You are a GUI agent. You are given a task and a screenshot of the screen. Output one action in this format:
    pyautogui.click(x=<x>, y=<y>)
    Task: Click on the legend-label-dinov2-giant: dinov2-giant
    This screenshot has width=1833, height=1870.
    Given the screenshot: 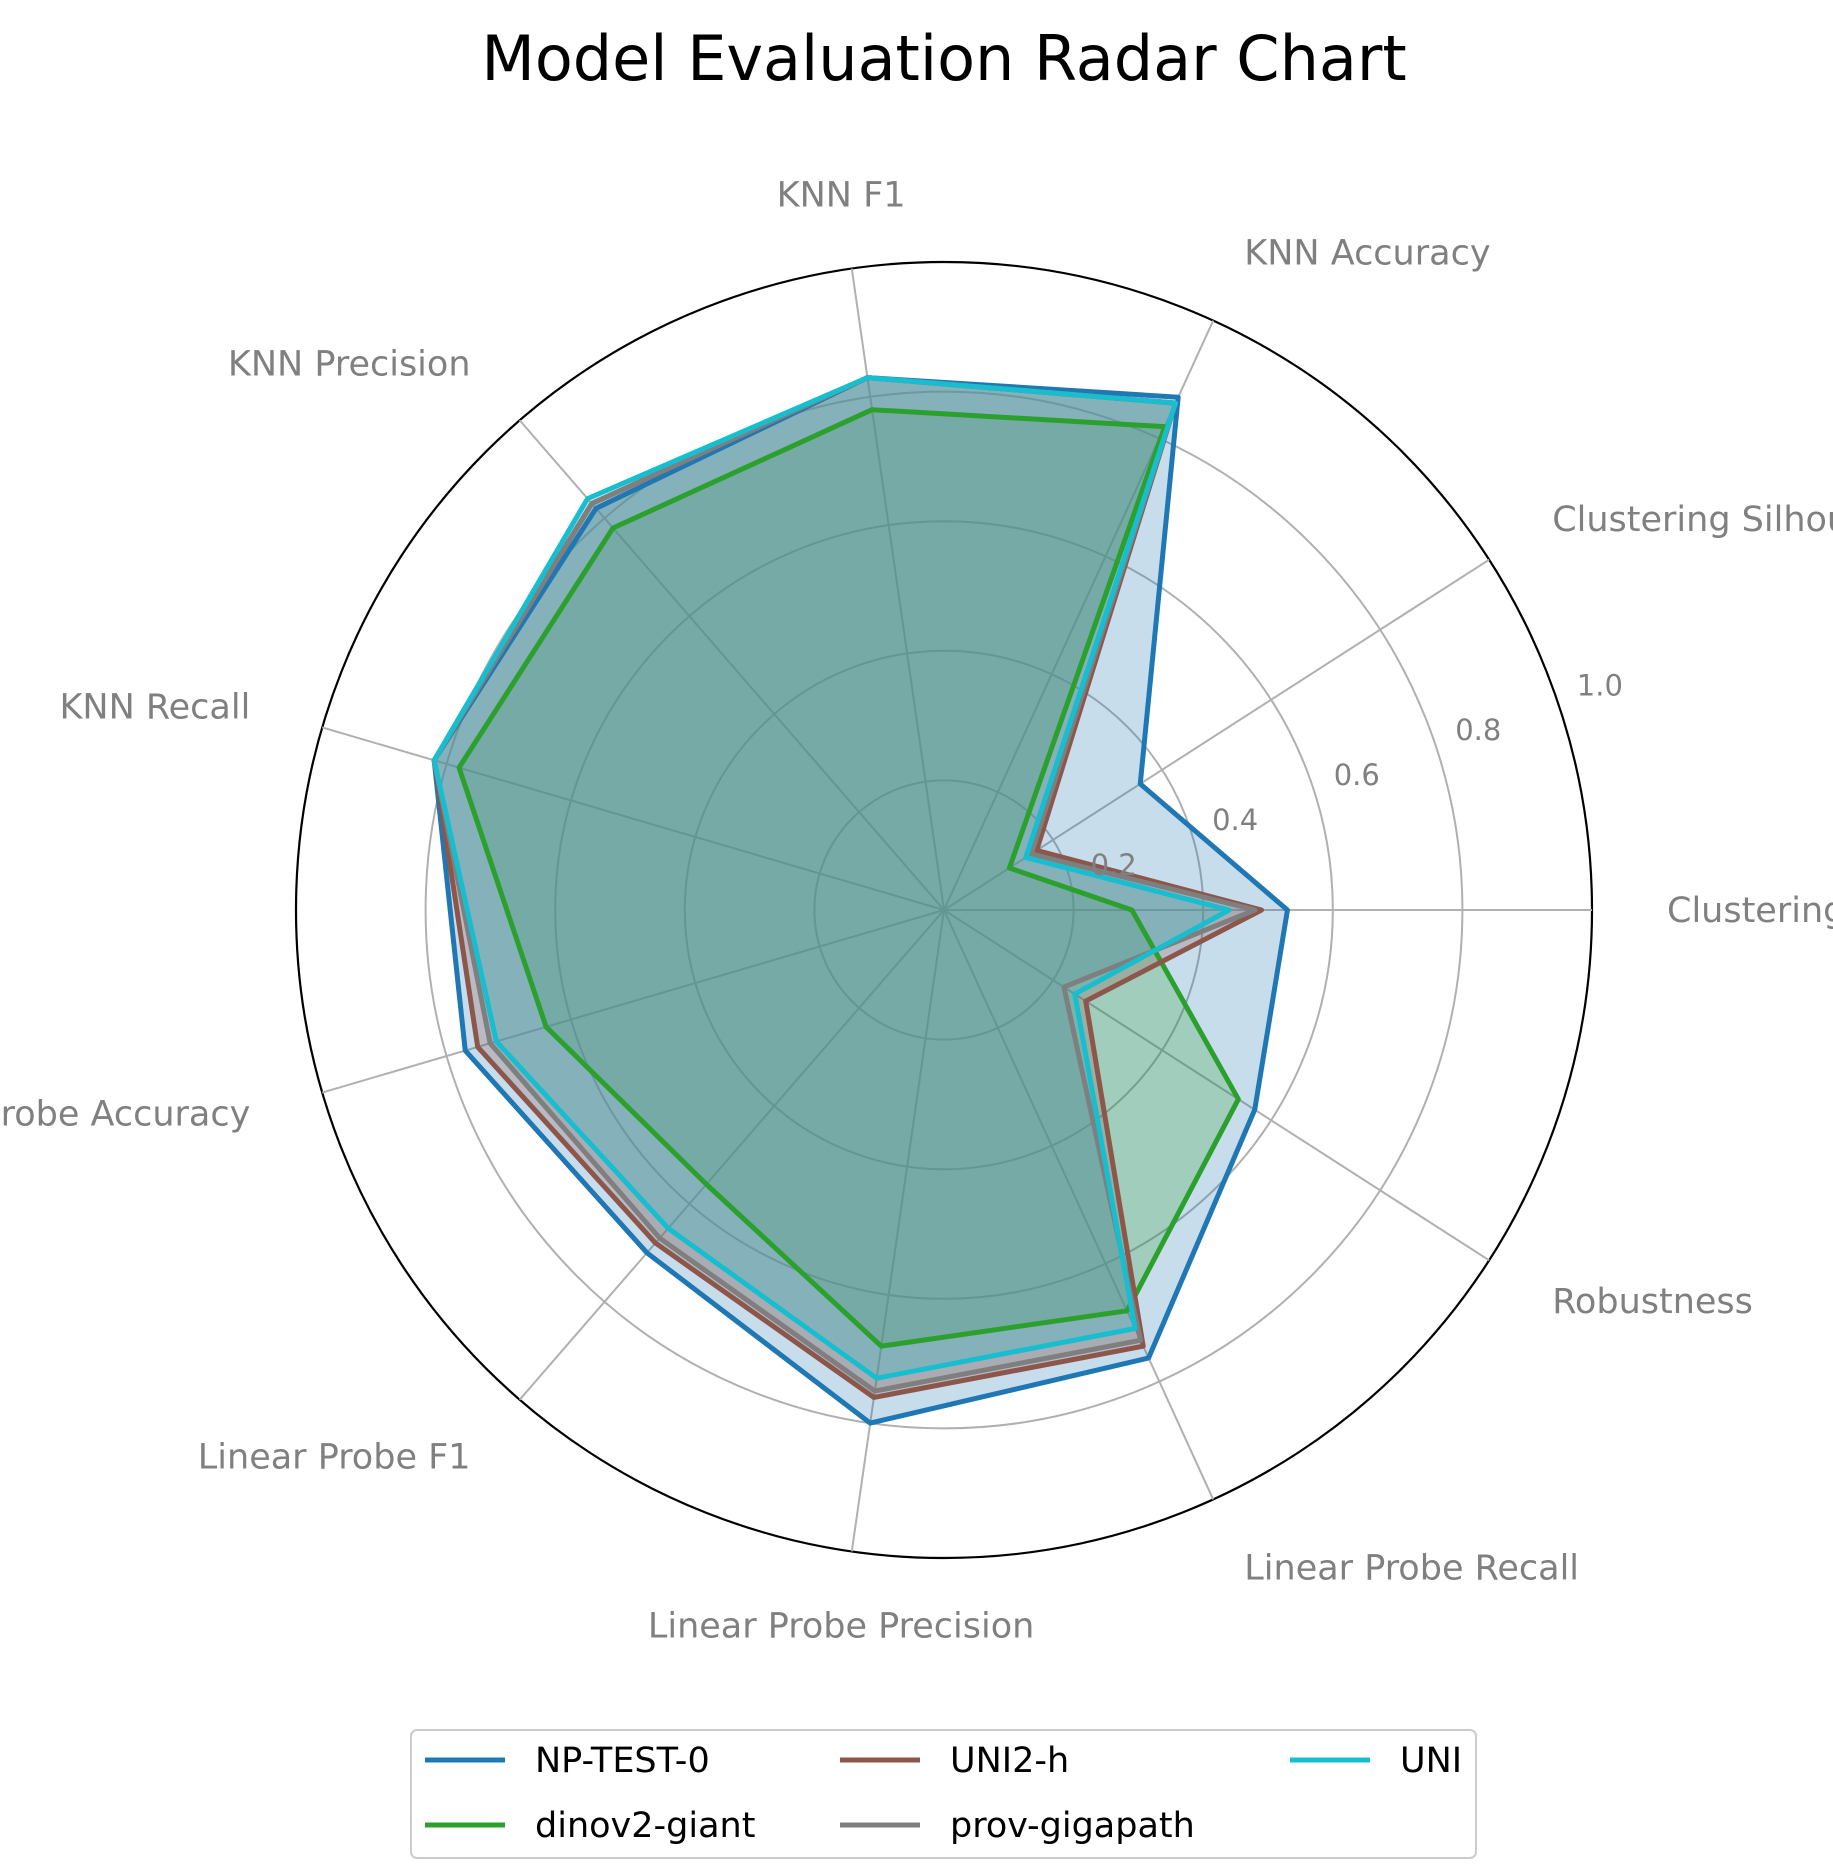 What is the action you would take?
    pyautogui.click(x=645, y=1826)
    